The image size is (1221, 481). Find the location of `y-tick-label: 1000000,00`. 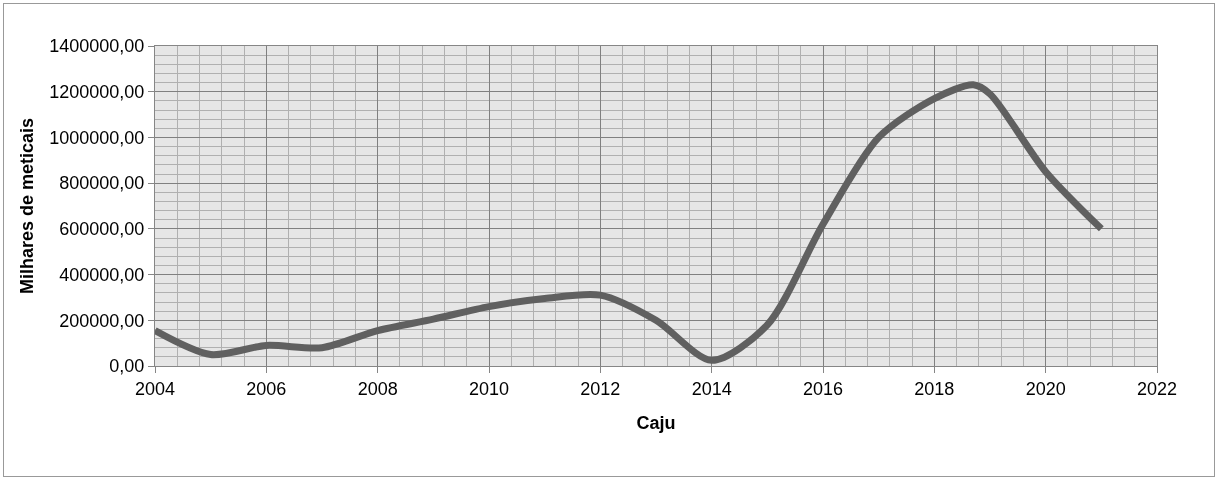

y-tick-label: 1000000,00 is located at coordinates (97, 137).